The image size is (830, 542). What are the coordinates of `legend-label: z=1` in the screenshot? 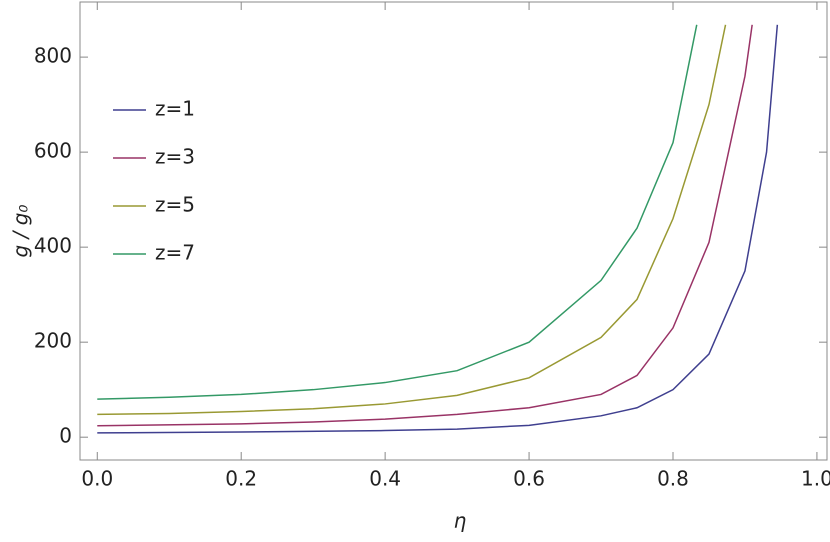 It's located at (175, 109).